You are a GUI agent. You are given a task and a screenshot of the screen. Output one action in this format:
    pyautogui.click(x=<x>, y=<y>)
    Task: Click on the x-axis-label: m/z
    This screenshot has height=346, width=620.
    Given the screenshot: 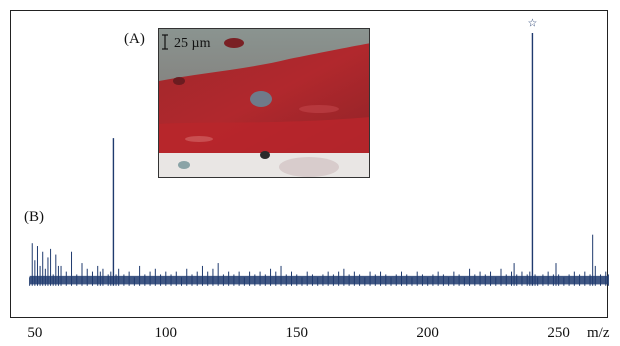 What is the action you would take?
    pyautogui.click(x=598, y=333)
    